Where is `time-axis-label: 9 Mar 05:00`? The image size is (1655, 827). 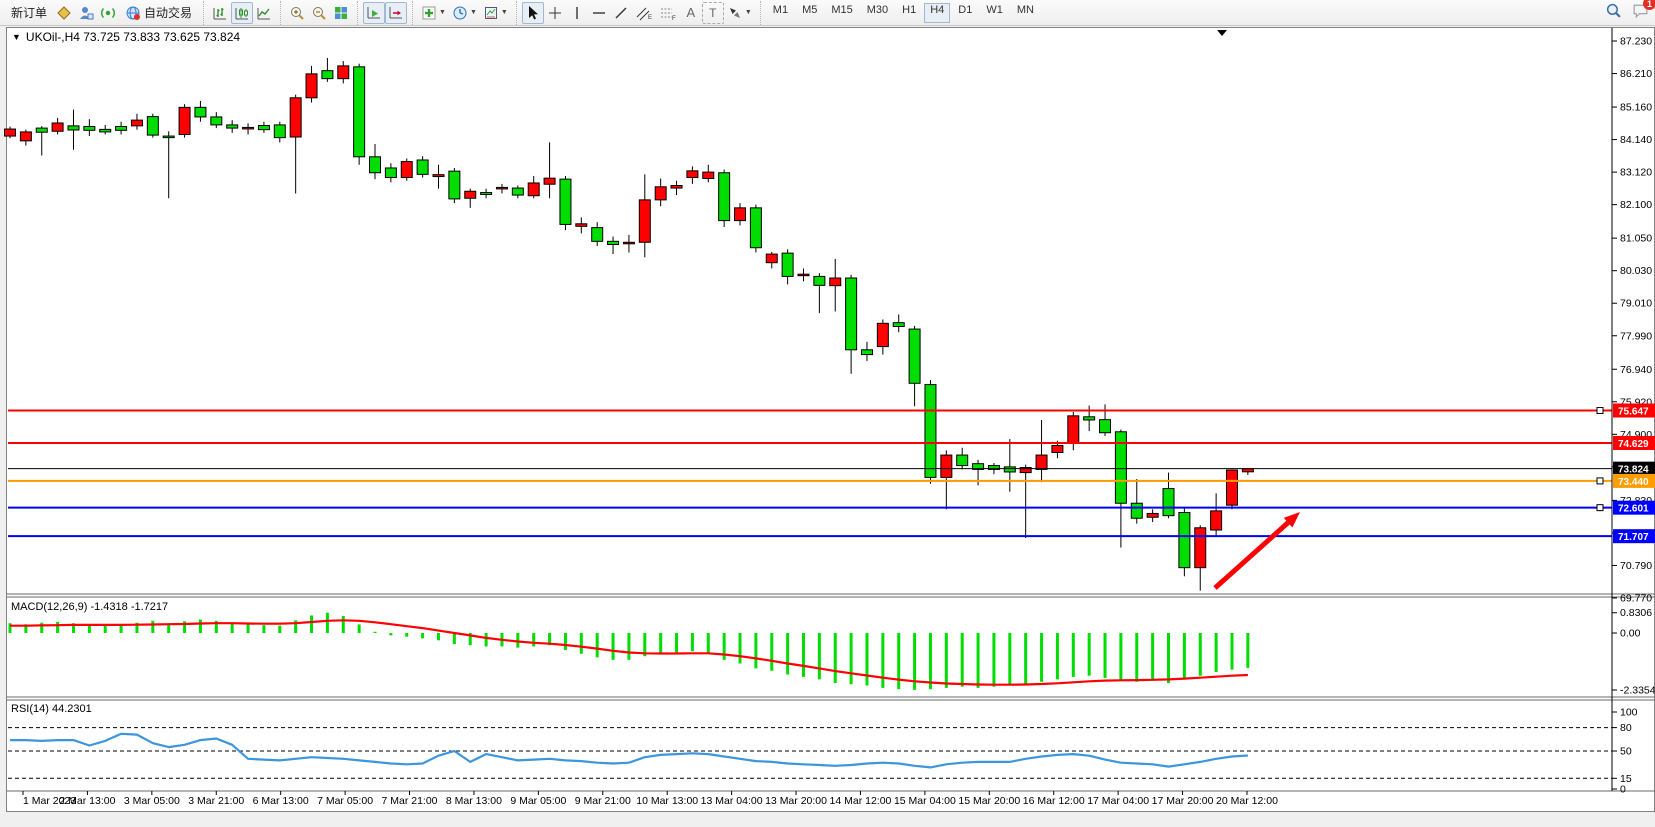 time-axis-label: 9 Mar 05:00 is located at coordinates (538, 801).